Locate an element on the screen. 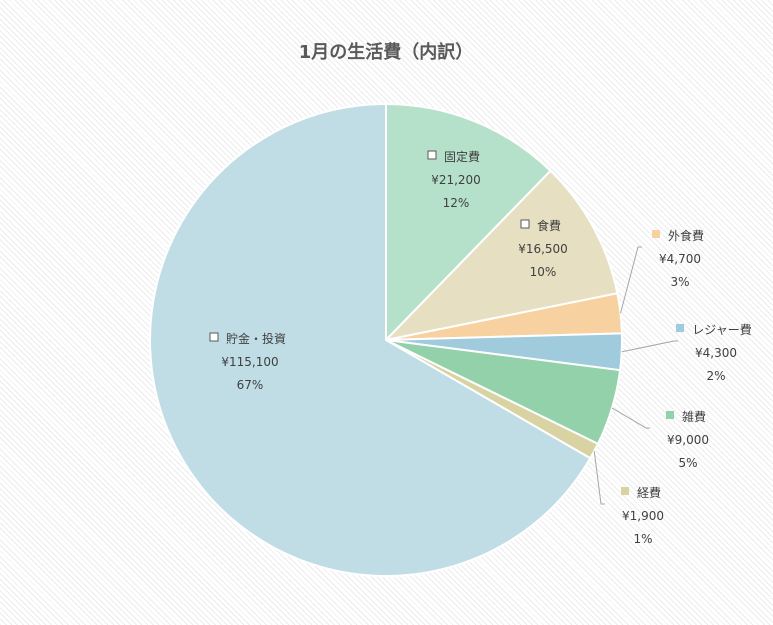 The width and height of the screenshot is (773, 625). slice-5-value-label: ¥9,000 is located at coordinates (688, 440).